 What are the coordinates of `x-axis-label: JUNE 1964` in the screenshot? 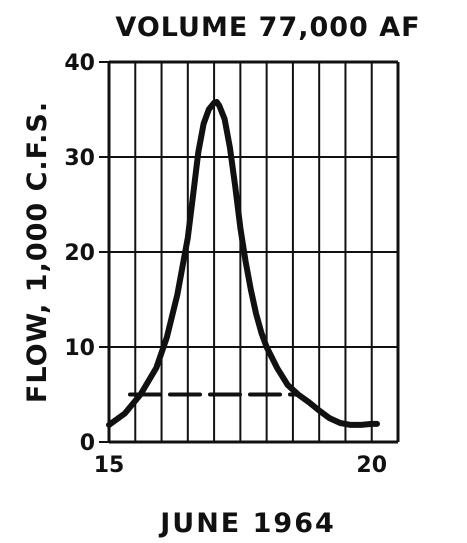 It's located at (247, 523).